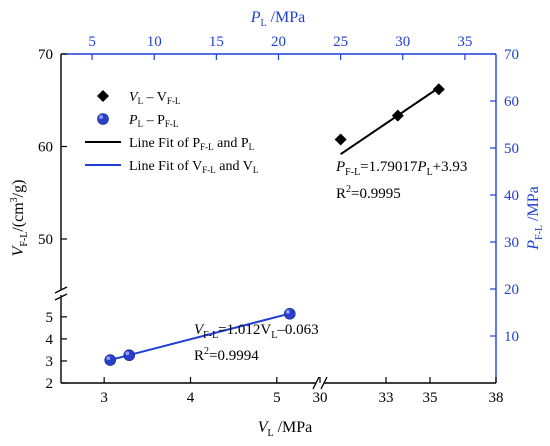 Image resolution: width=550 pixels, height=446 pixels. Describe the element at coordinates (402, 42) in the screenshot. I see `top-tick-label: 30` at that location.